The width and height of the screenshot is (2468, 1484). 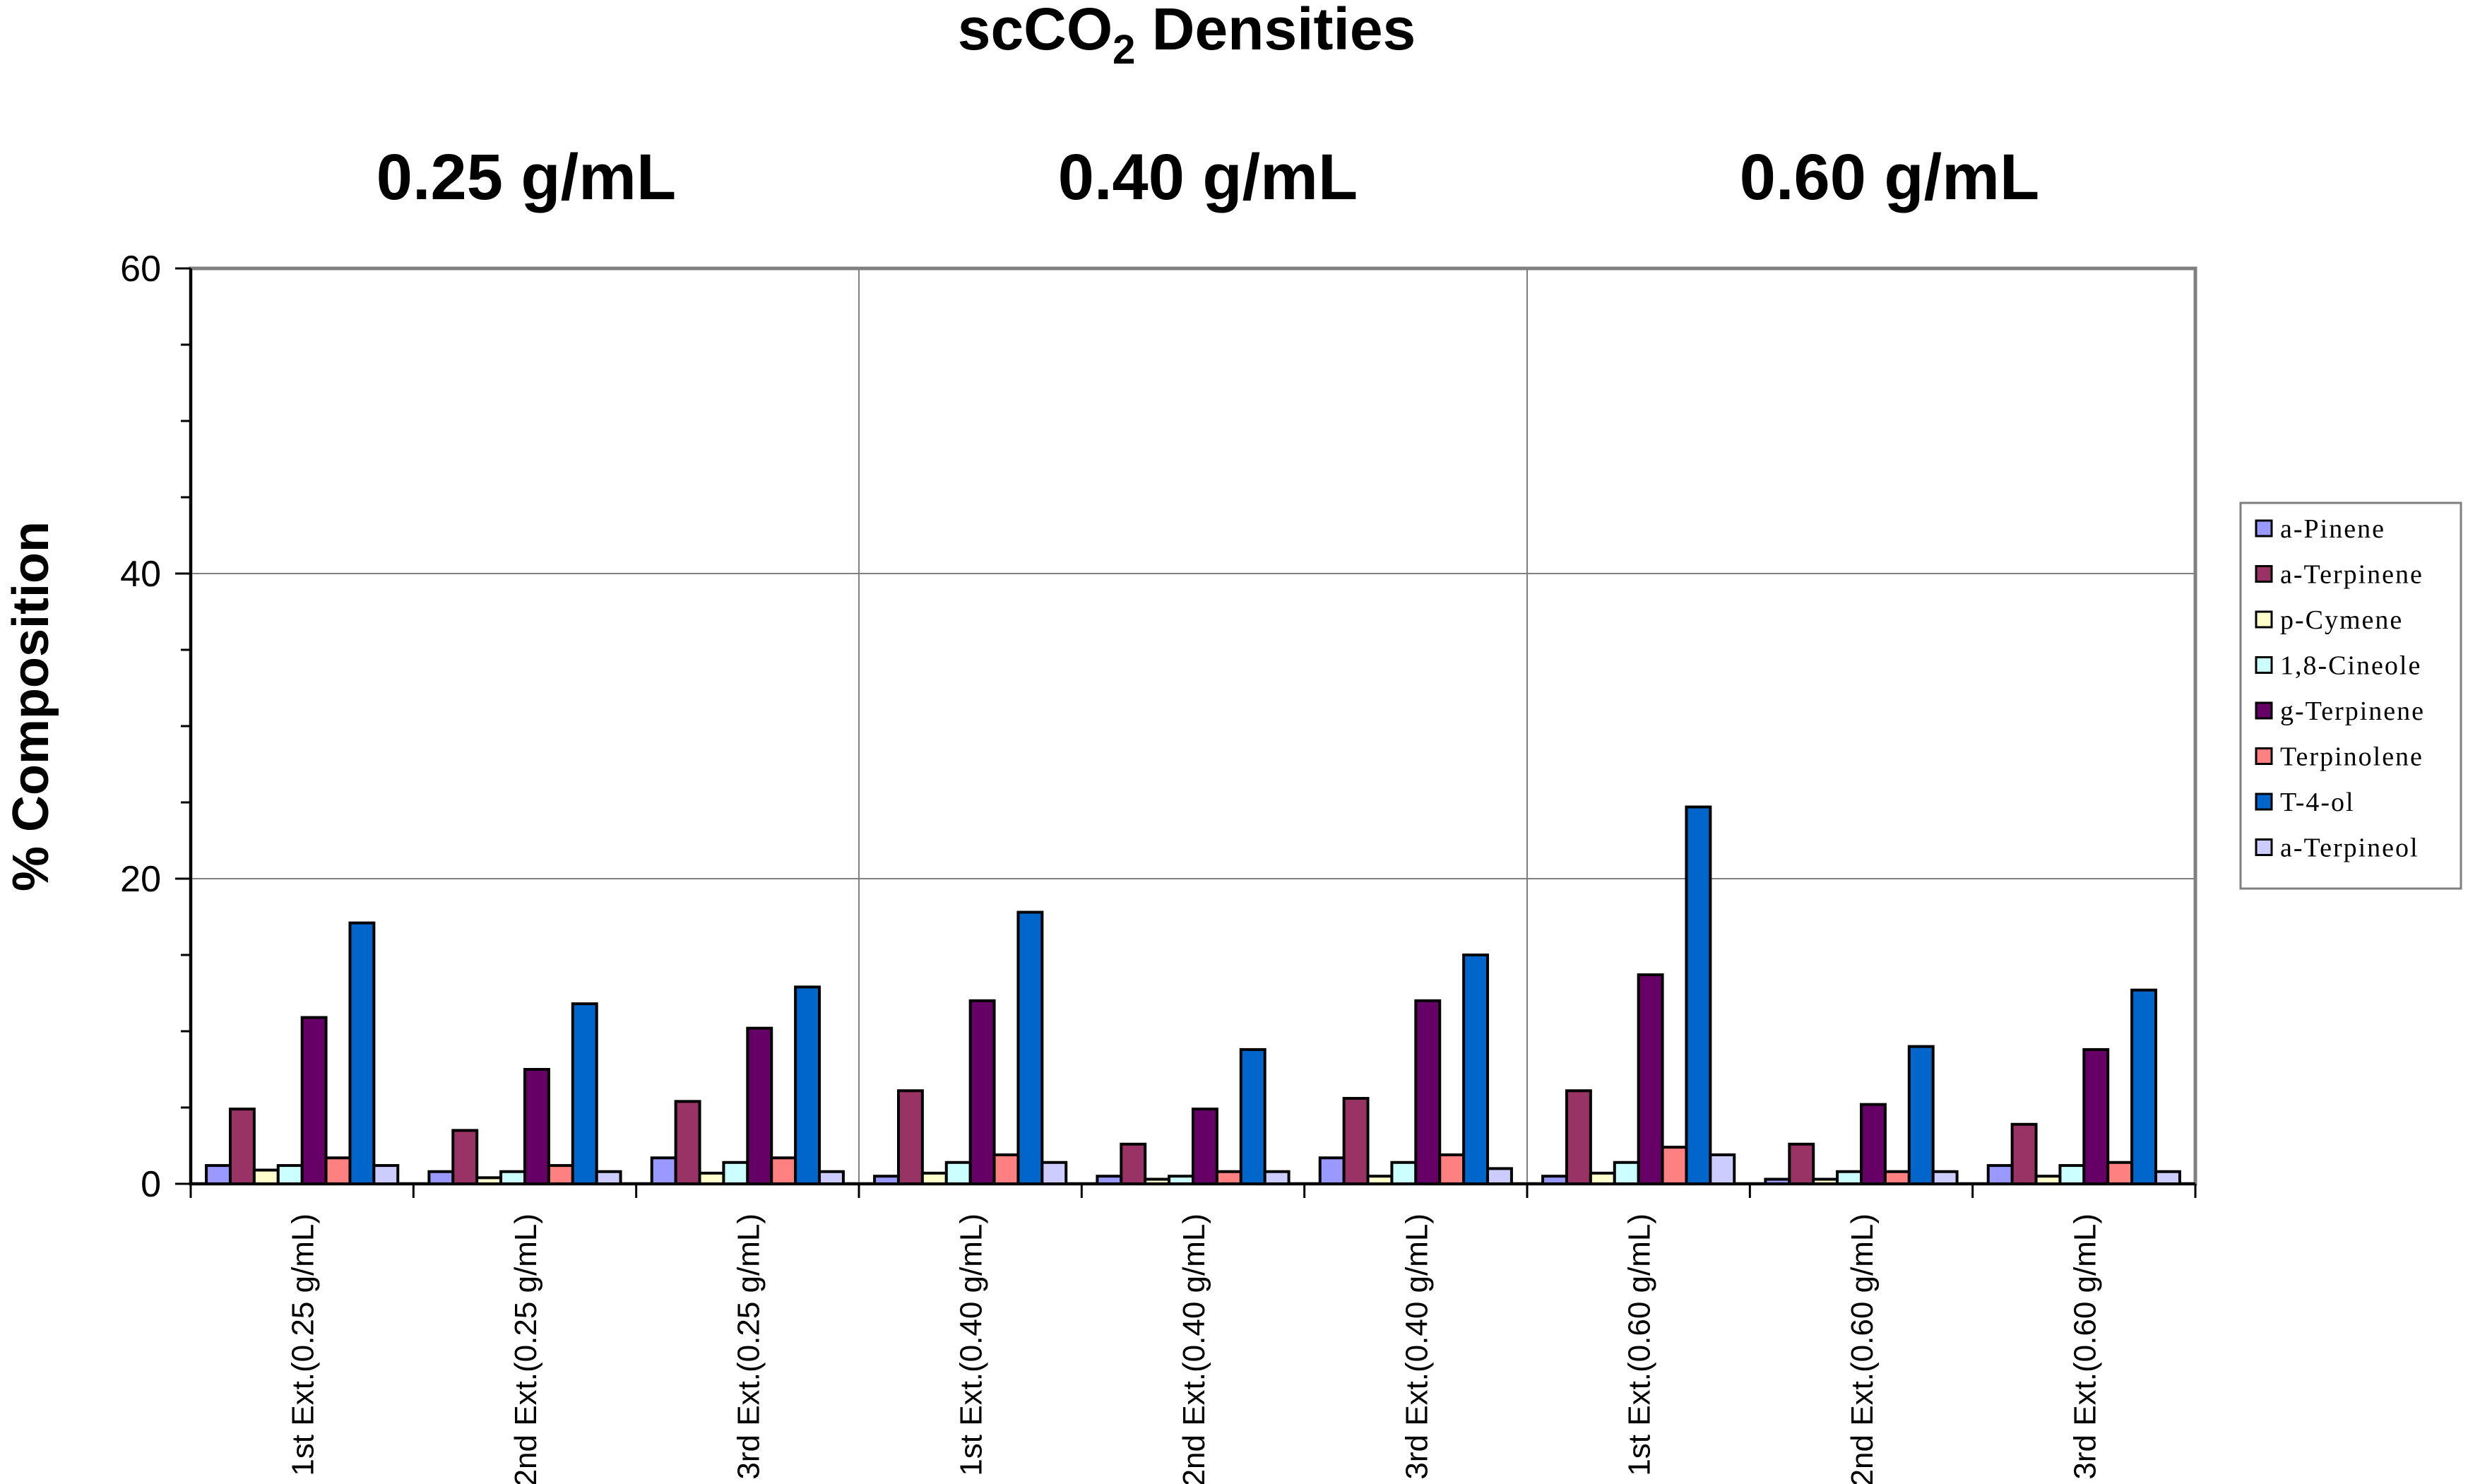 What do you see at coordinates (2352, 711) in the screenshot?
I see `legend-entry: g-Terpinene` at bounding box center [2352, 711].